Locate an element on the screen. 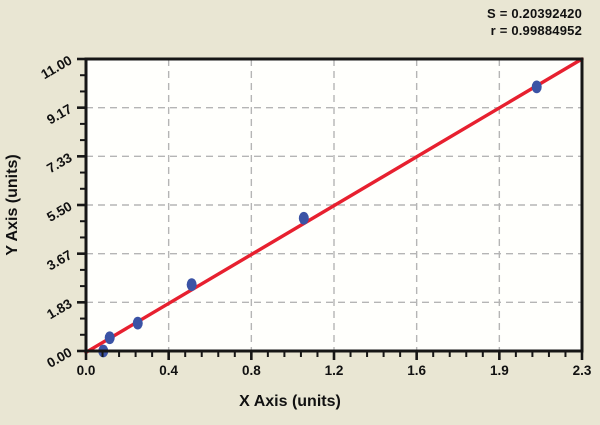  y-tick-label: 7.33 is located at coordinates (59, 163).